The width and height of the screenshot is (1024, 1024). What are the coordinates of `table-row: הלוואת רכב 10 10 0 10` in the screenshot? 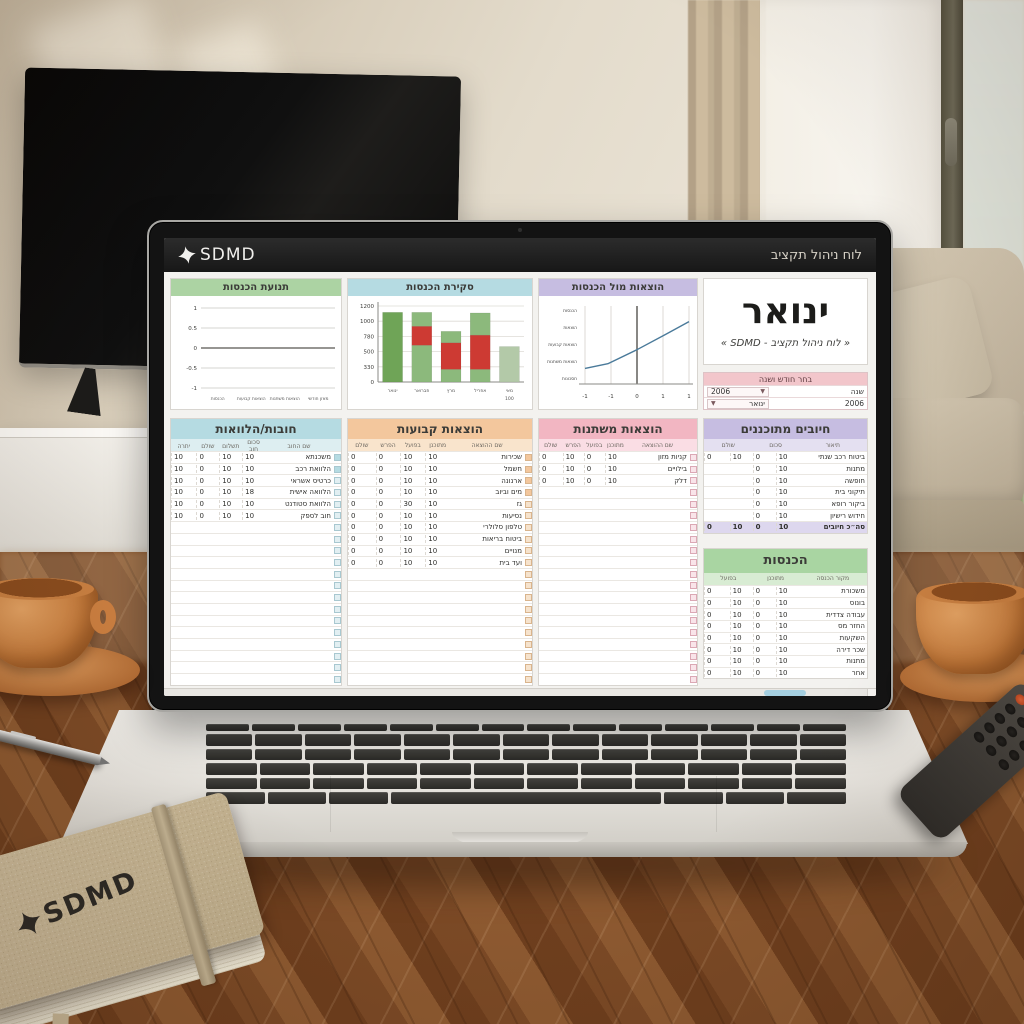 It's located at (256, 468).